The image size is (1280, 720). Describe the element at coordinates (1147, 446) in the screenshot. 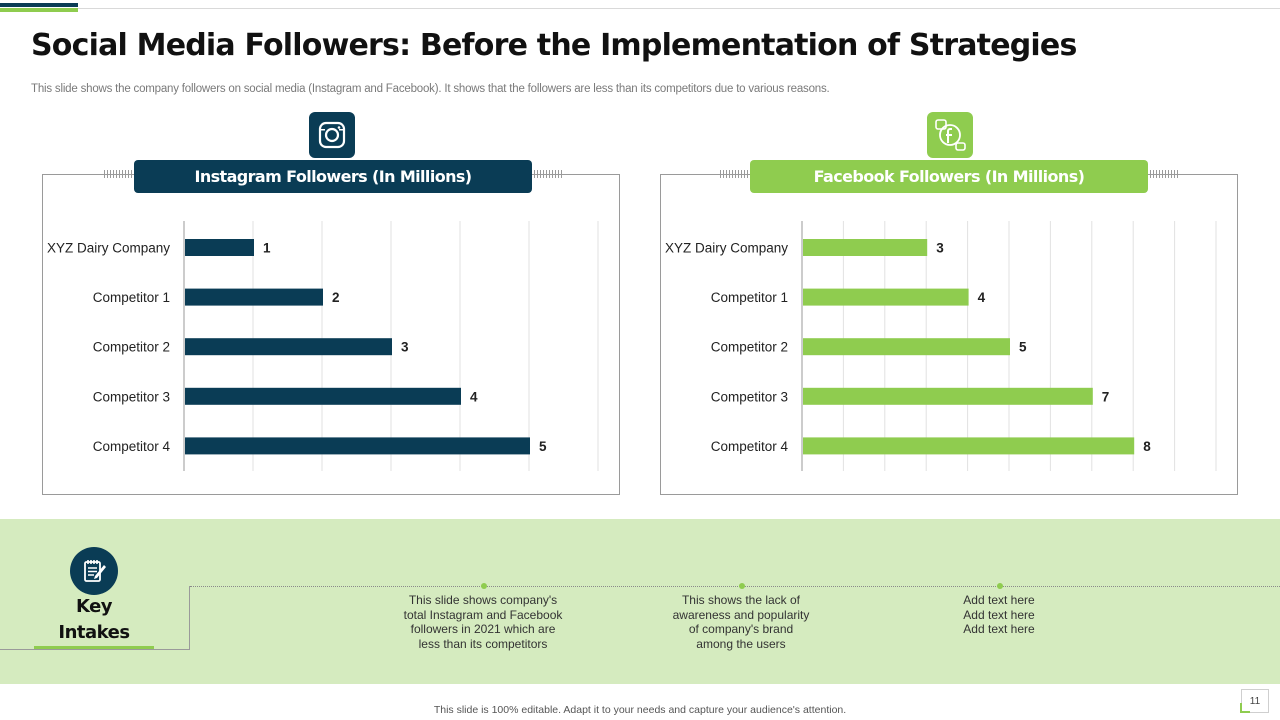

I see `data-label: 8` at that location.